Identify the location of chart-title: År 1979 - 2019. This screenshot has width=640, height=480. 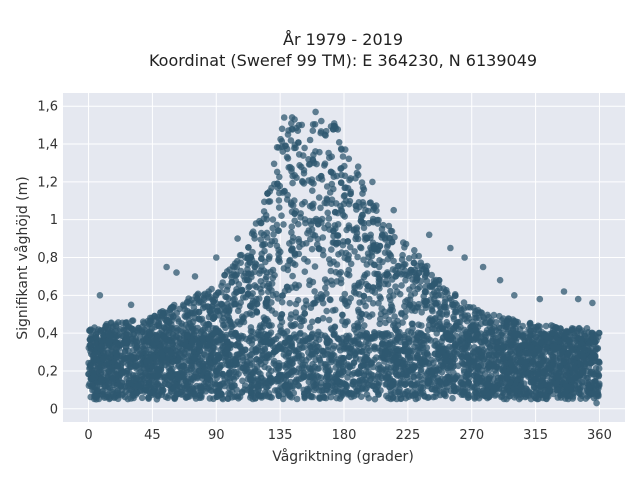
(343, 39).